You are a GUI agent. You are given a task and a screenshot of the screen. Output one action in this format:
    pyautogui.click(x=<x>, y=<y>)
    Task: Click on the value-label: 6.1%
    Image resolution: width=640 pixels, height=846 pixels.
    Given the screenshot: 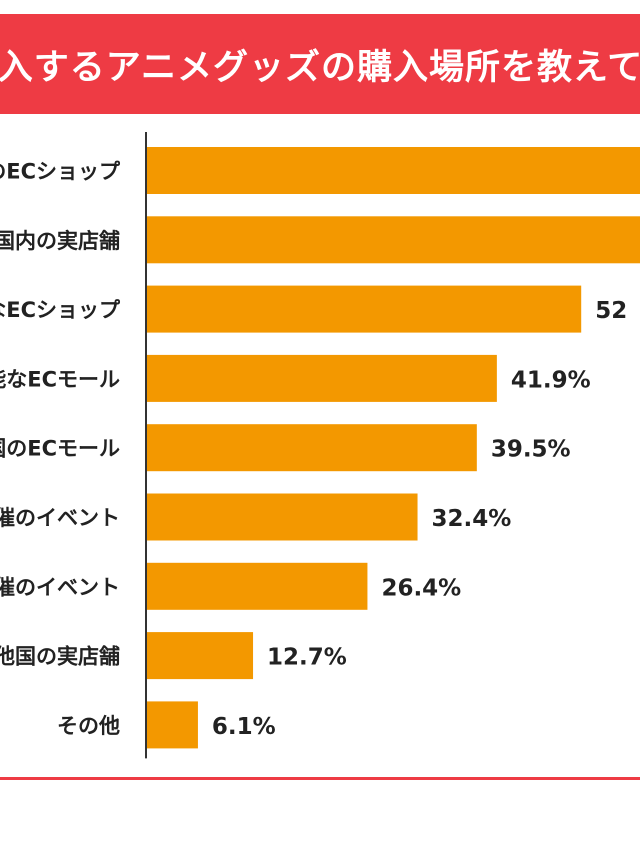 What is the action you would take?
    pyautogui.click(x=244, y=727)
    